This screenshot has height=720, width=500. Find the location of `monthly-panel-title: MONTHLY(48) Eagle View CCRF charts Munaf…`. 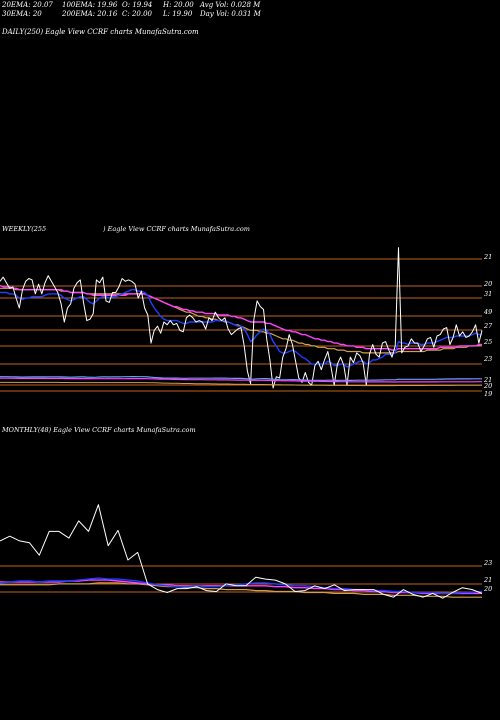

monthly-panel-title: MONTHLY(48) Eagle View CCRF charts Munaf… is located at coordinates (99, 430).